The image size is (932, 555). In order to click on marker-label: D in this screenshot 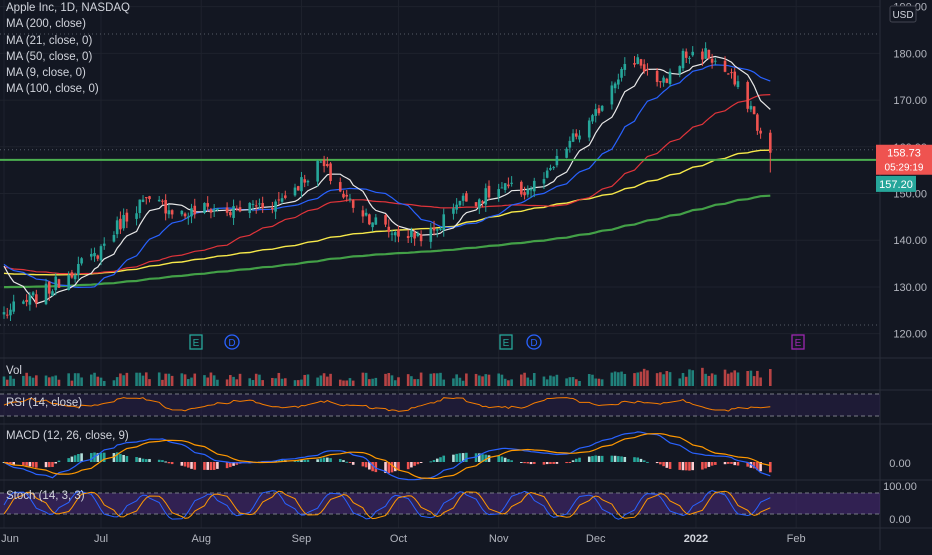, I will do `click(231, 343)`.